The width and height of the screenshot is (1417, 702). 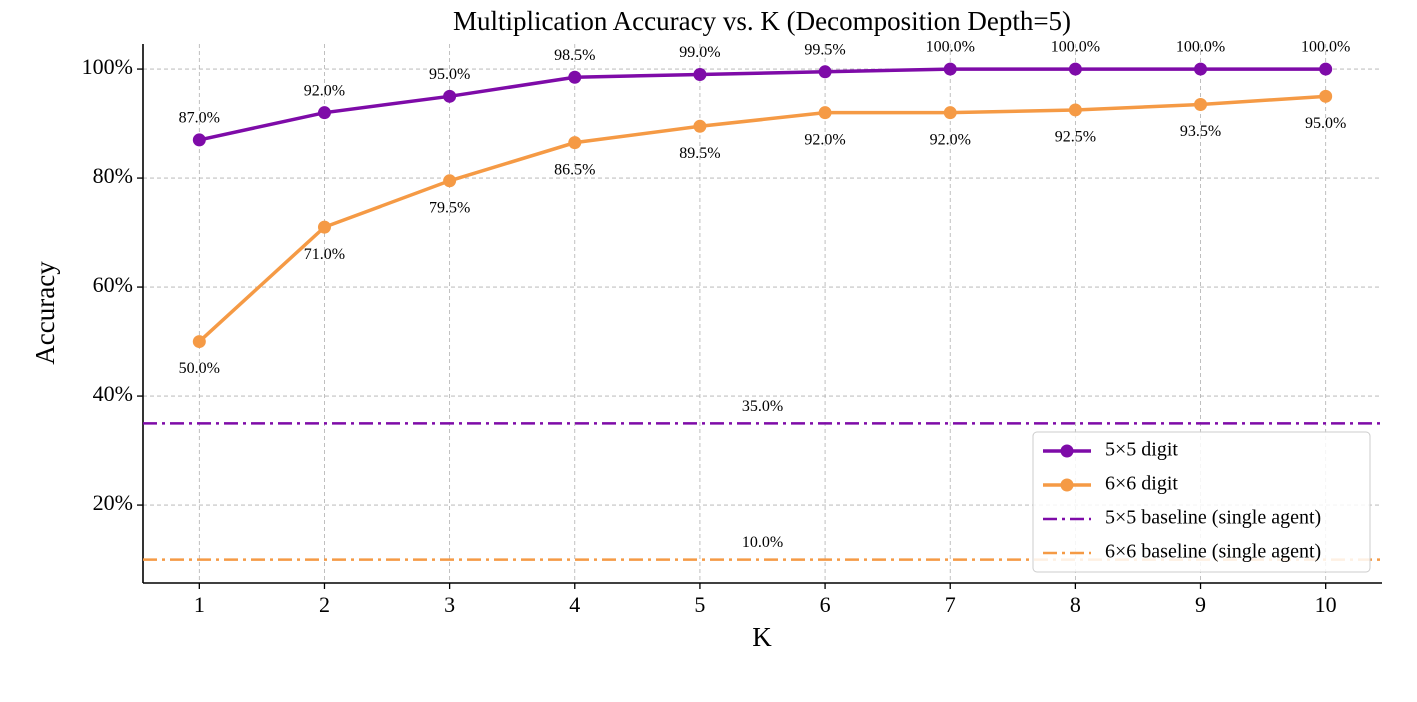 What do you see at coordinates (113, 284) in the screenshot?
I see `y-tick-label: 60%` at bounding box center [113, 284].